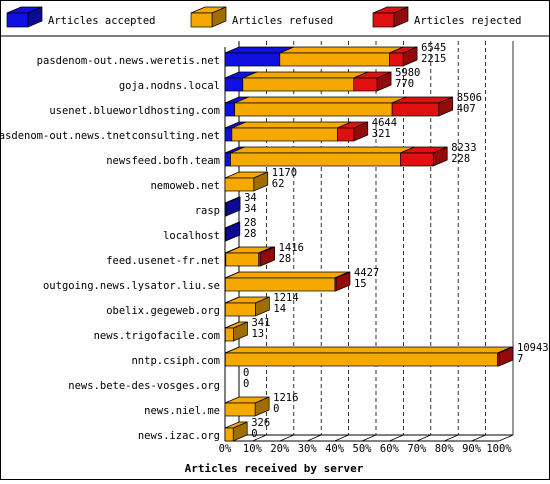  What do you see at coordinates (260, 323) in the screenshot?
I see `value-label-total: 341` at bounding box center [260, 323].